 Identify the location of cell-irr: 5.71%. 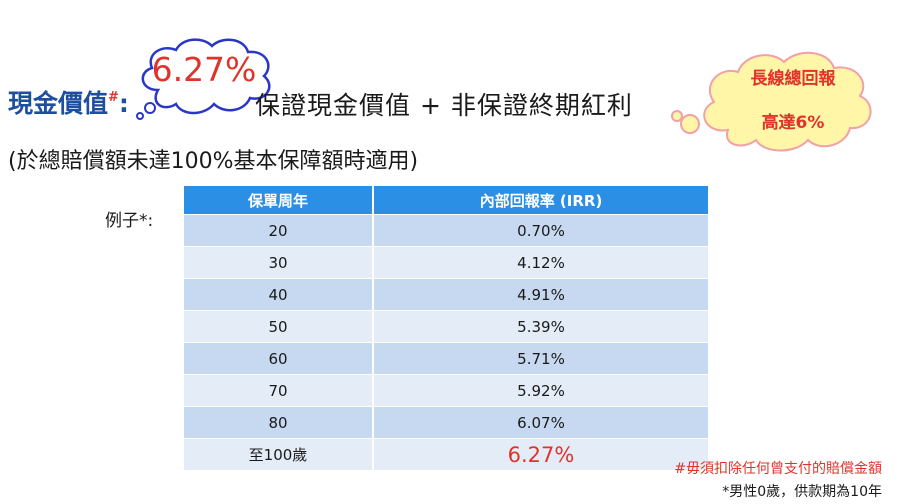
(540, 358).